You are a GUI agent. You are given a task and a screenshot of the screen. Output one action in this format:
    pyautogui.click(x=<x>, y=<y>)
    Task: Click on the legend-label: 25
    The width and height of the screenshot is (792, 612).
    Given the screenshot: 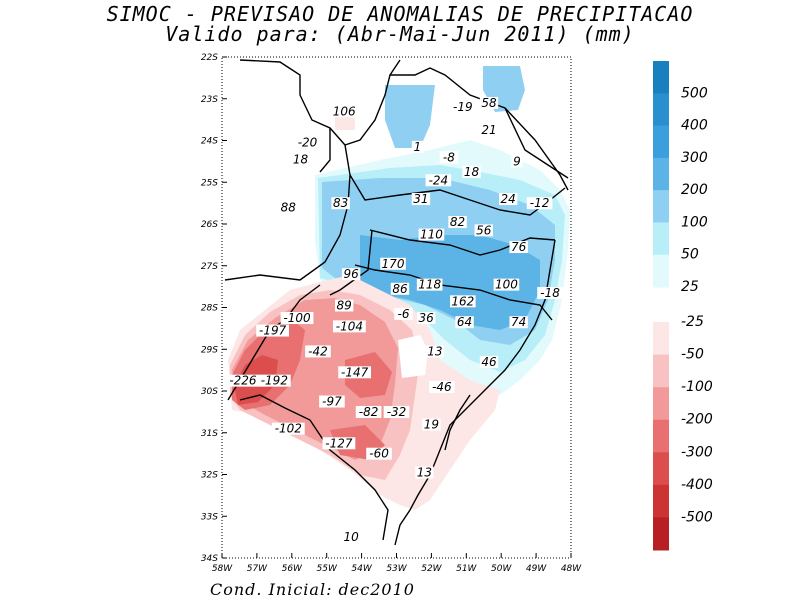 What is the action you would take?
    pyautogui.click(x=690, y=287)
    